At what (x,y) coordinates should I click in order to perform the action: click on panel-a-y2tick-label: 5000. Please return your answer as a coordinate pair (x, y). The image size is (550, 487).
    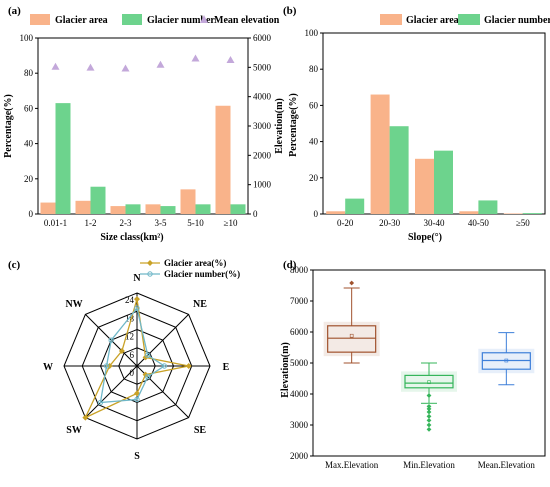
    Looking at the image, I should click on (262, 67).